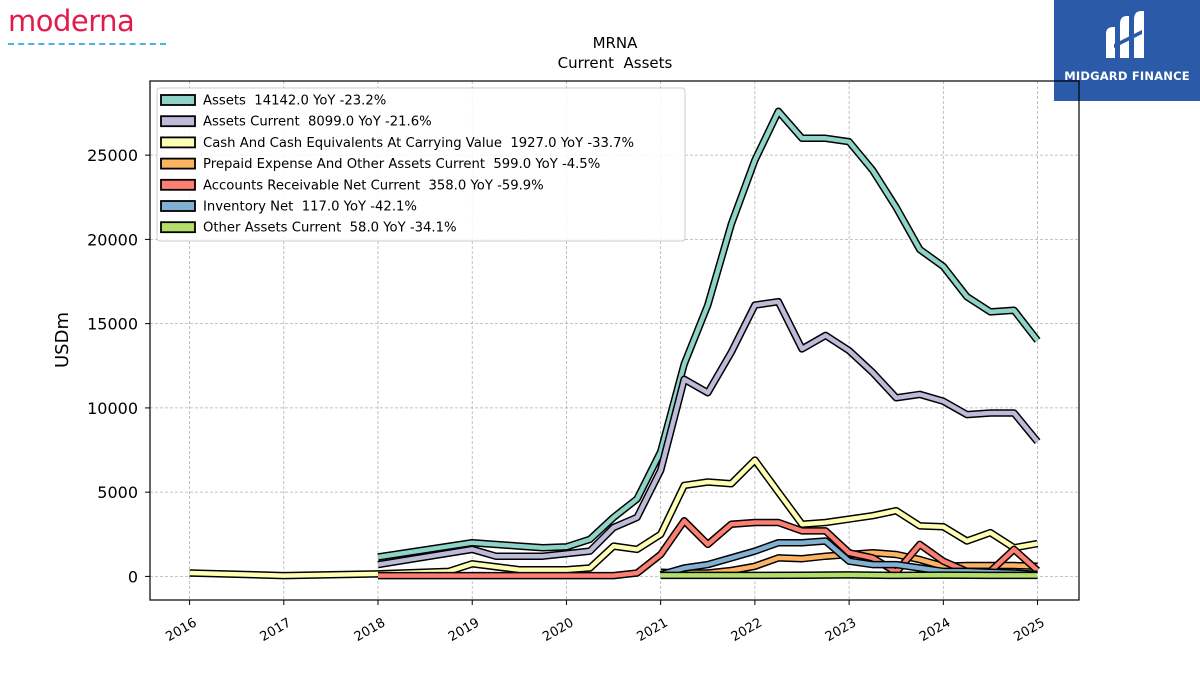 This screenshot has height=675, width=1200. I want to click on y-tick-label: 10000, so click(112, 408).